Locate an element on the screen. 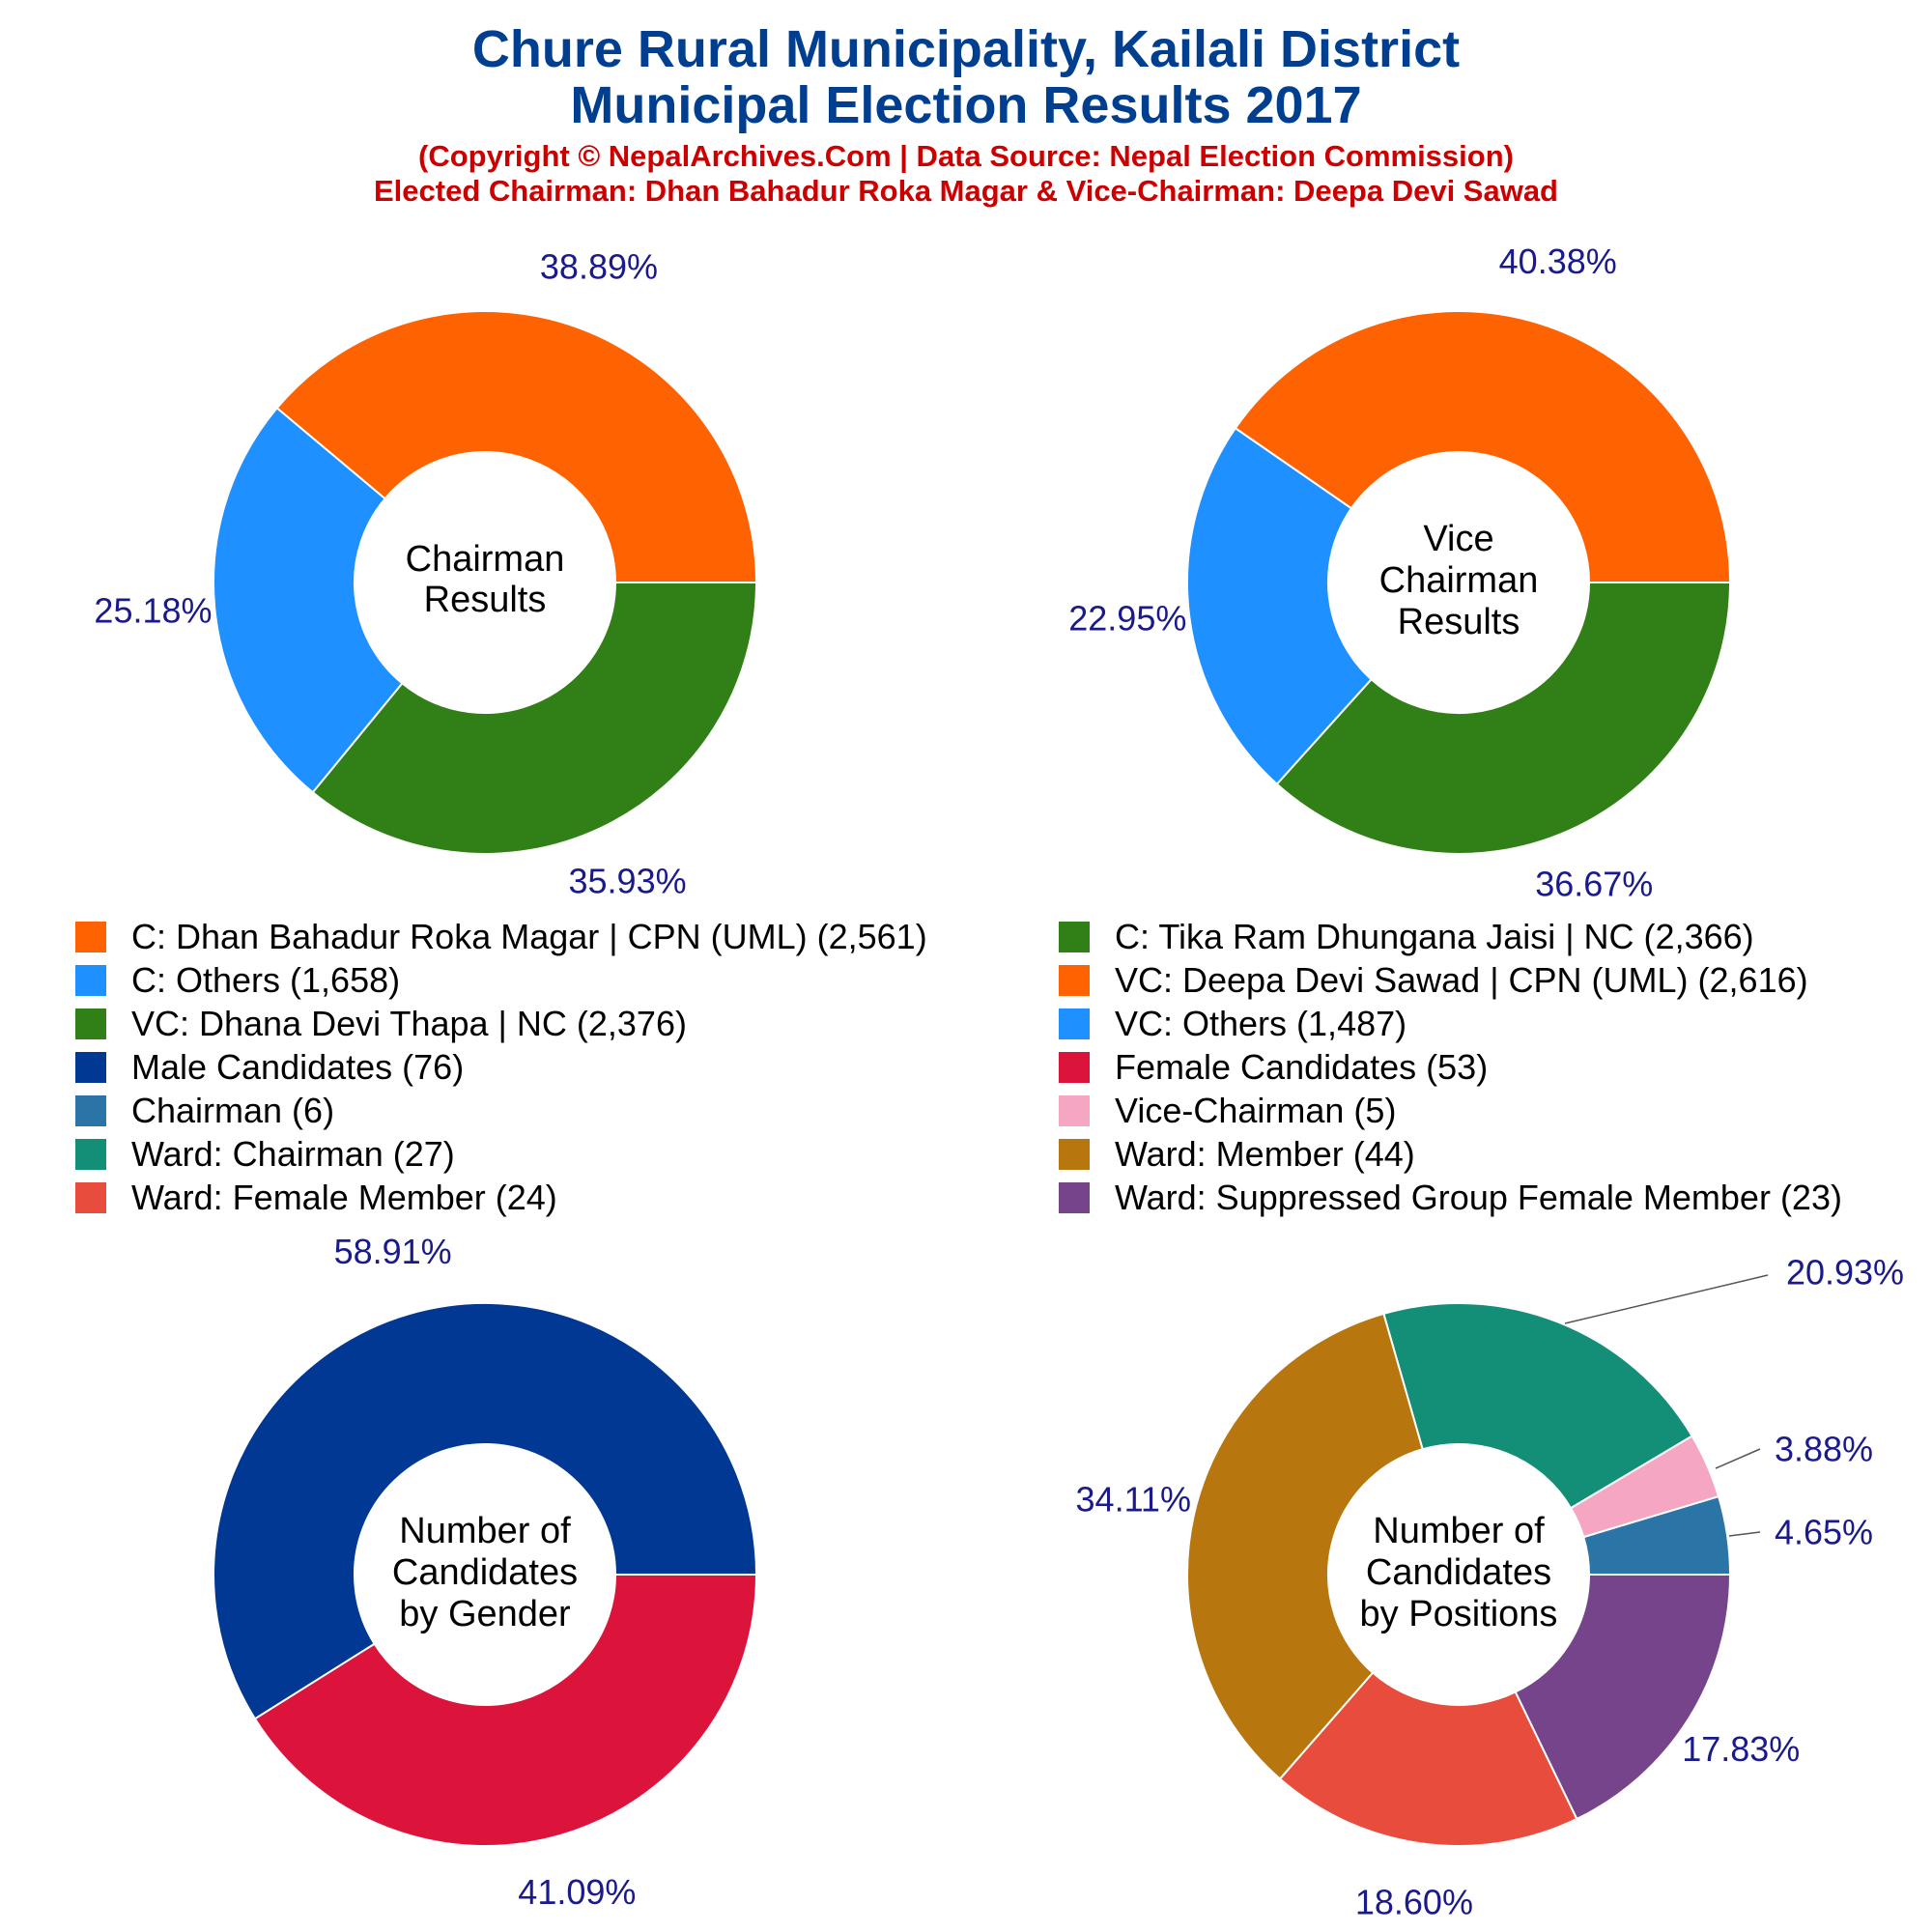 The image size is (1932, 1932). legend-item: VC: Others (1,487) is located at coordinates (1233, 1024).